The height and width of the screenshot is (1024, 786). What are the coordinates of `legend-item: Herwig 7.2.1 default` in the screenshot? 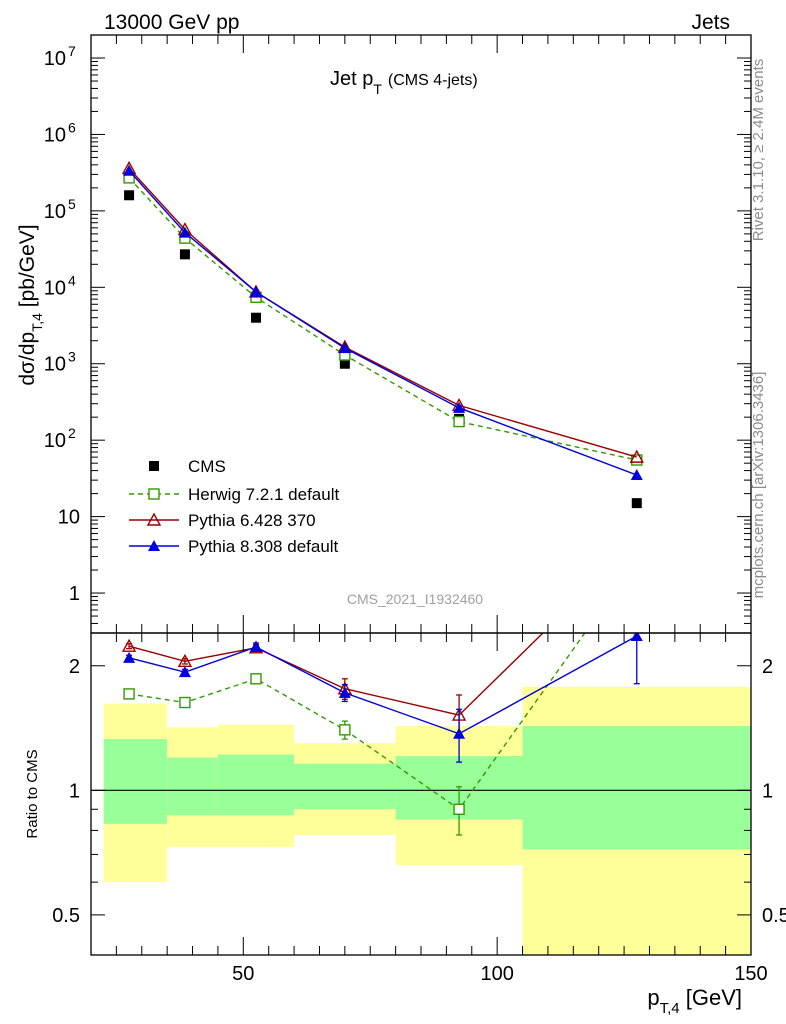 It's located at (234, 494).